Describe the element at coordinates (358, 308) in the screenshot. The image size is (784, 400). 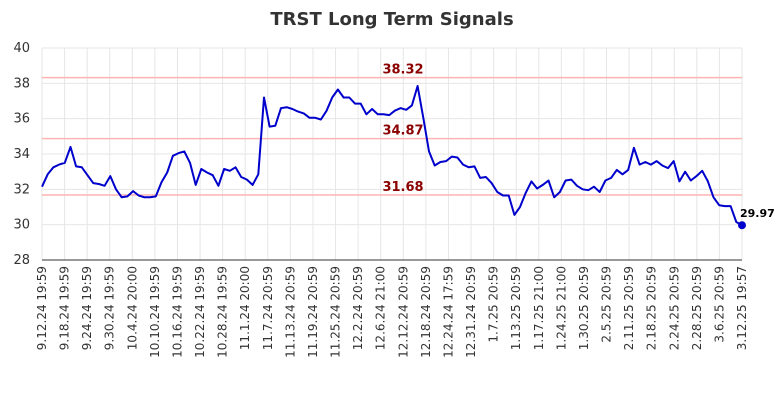
I see `x-tick-label: 12.2.24 20:59` at that location.